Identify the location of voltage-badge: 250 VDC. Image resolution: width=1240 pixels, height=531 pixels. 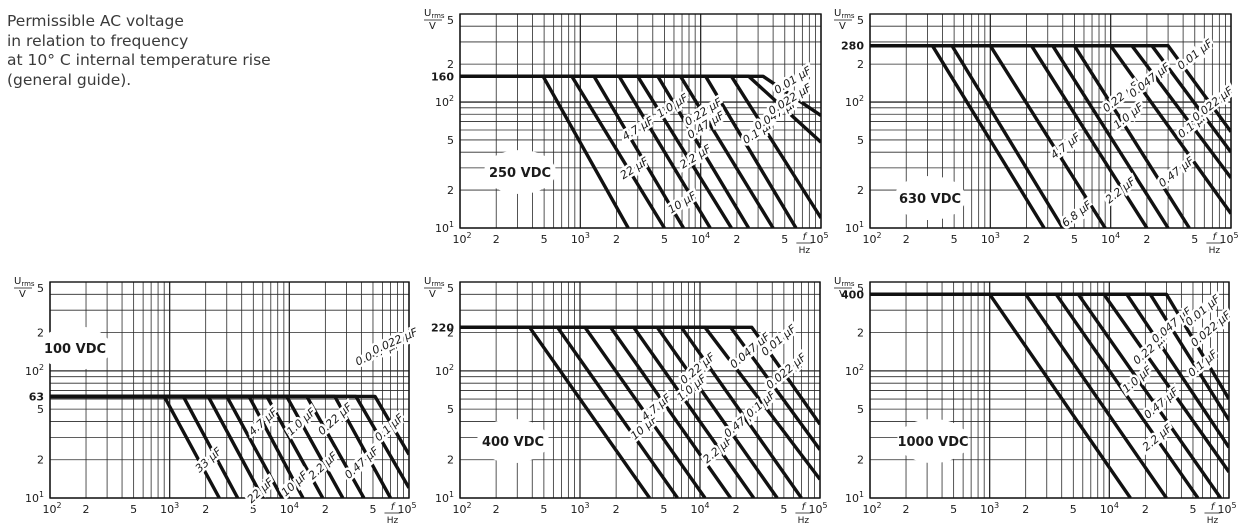
(520, 172).